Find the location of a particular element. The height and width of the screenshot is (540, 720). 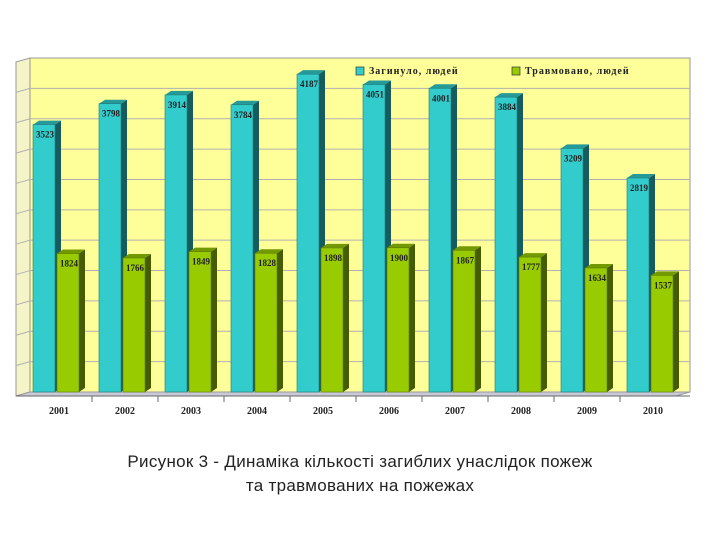

data-label: 1824 is located at coordinates (69, 264).